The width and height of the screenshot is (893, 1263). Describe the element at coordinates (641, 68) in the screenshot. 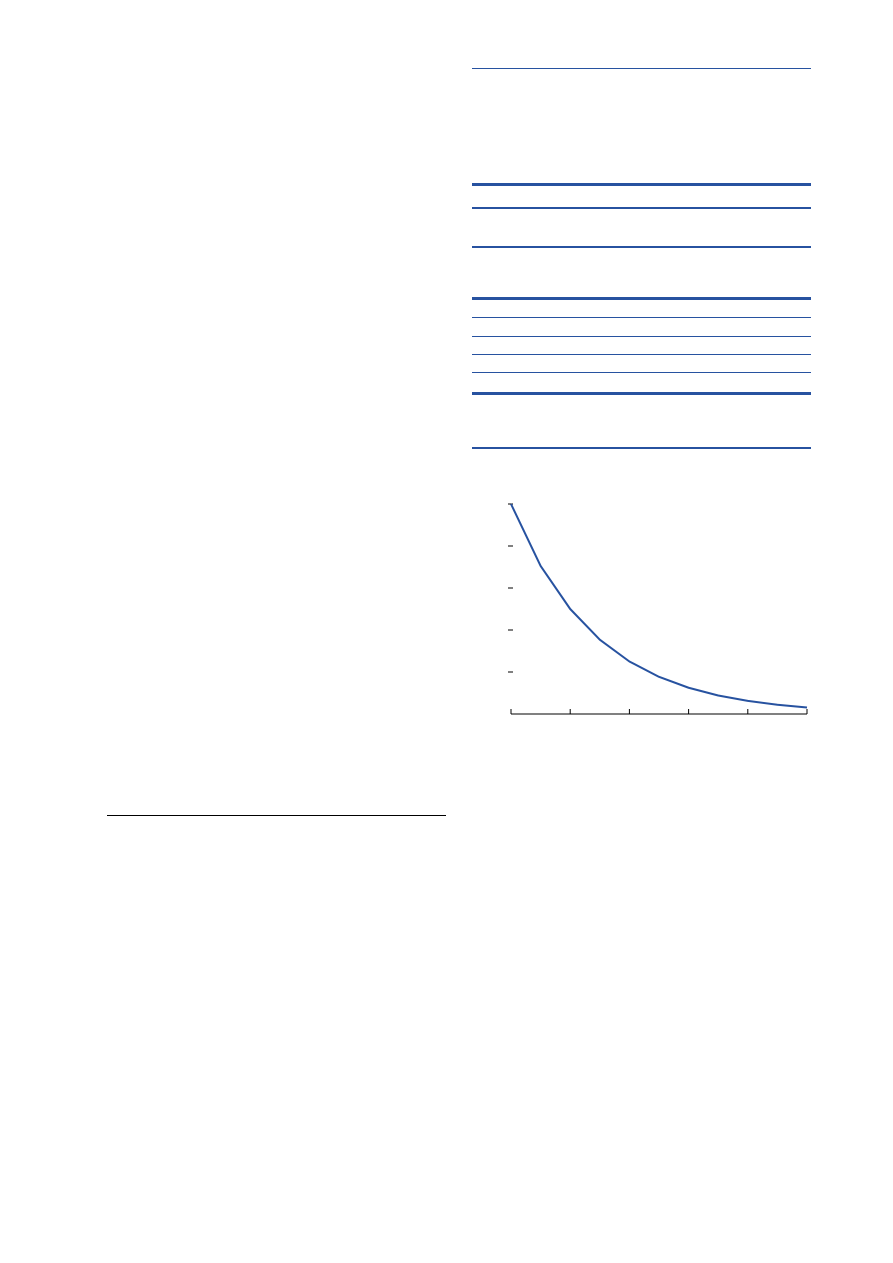

I see `section-top-rule` at that location.